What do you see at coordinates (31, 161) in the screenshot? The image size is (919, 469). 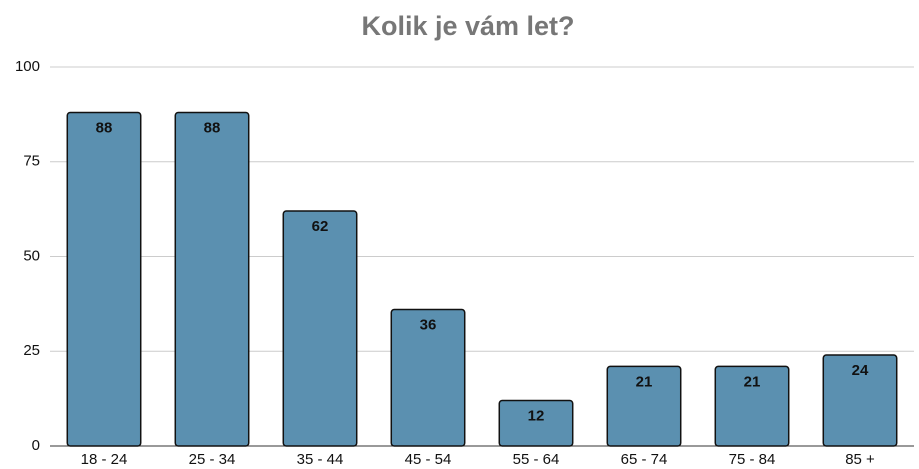 I see `y-tick-label: 75` at bounding box center [31, 161].